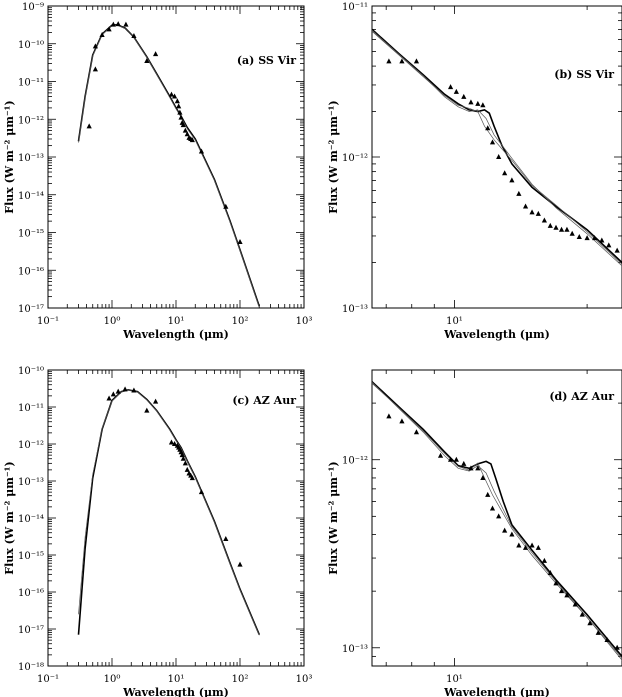 The height and width of the screenshot is (697, 622). What do you see at coordinates (355, 649) in the screenshot?
I see `y-tick-label: 10⁻¹³` at bounding box center [355, 649].